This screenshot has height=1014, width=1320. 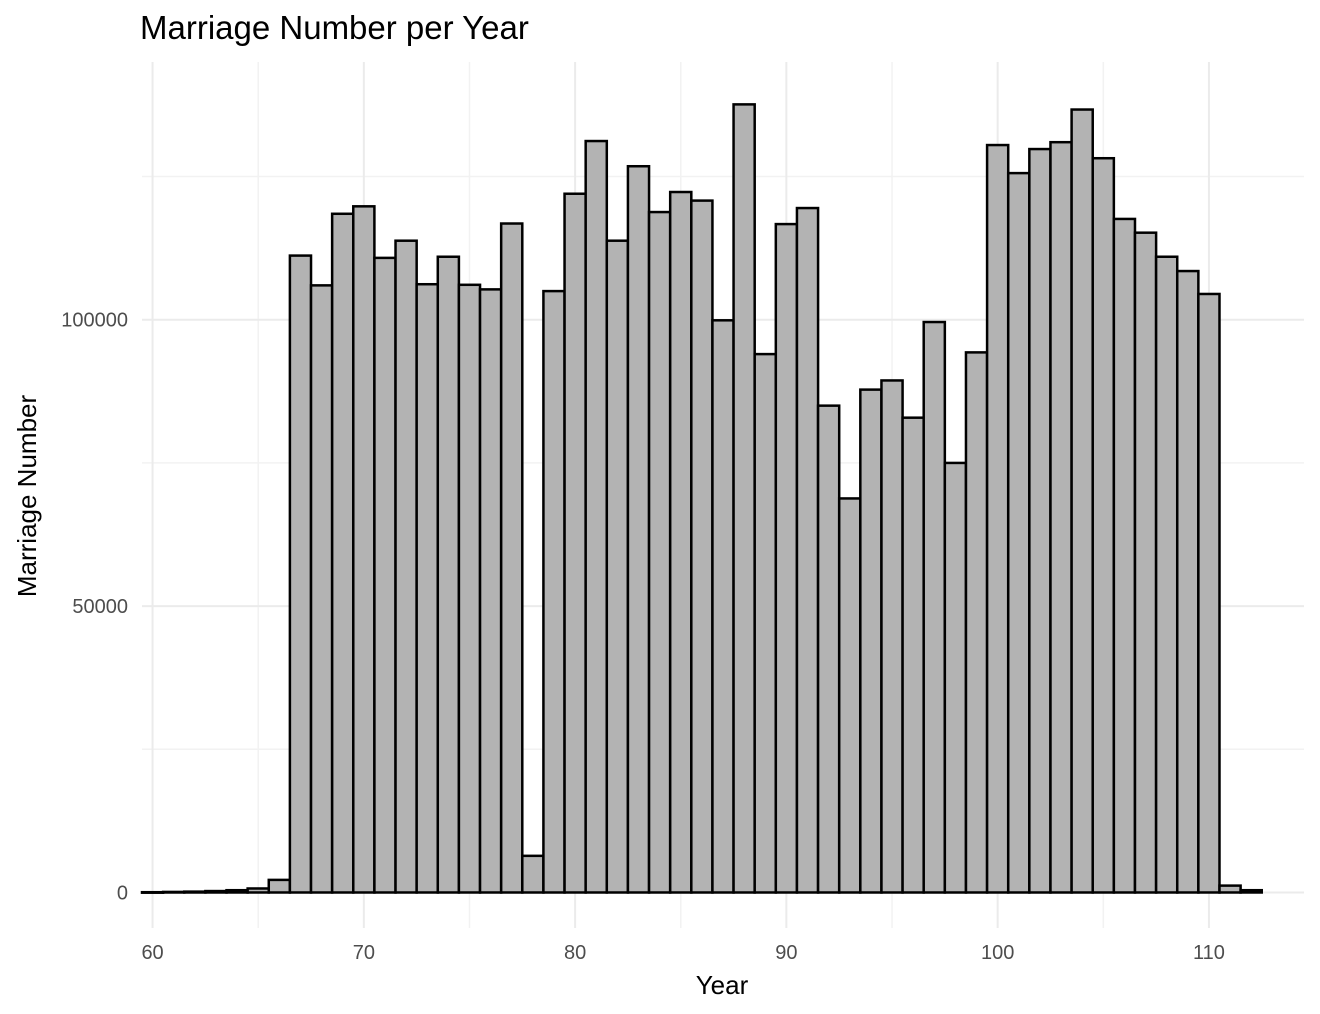 What do you see at coordinates (152, 953) in the screenshot?
I see `x-tick-label: 60` at bounding box center [152, 953].